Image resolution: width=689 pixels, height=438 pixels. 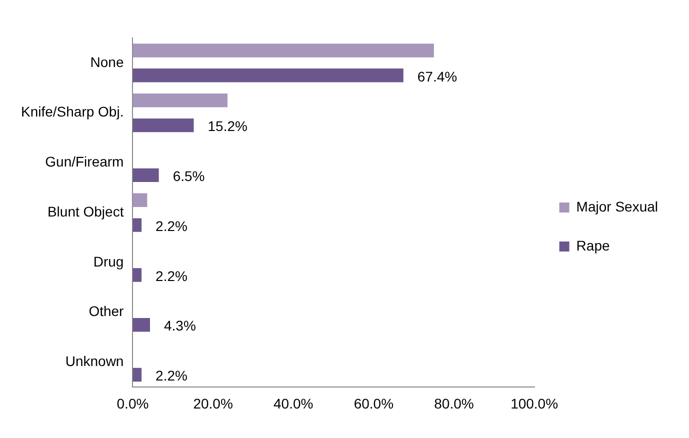 What do you see at coordinates (84, 162) in the screenshot?
I see `y-tick-label: Gun/Firearm` at bounding box center [84, 162].